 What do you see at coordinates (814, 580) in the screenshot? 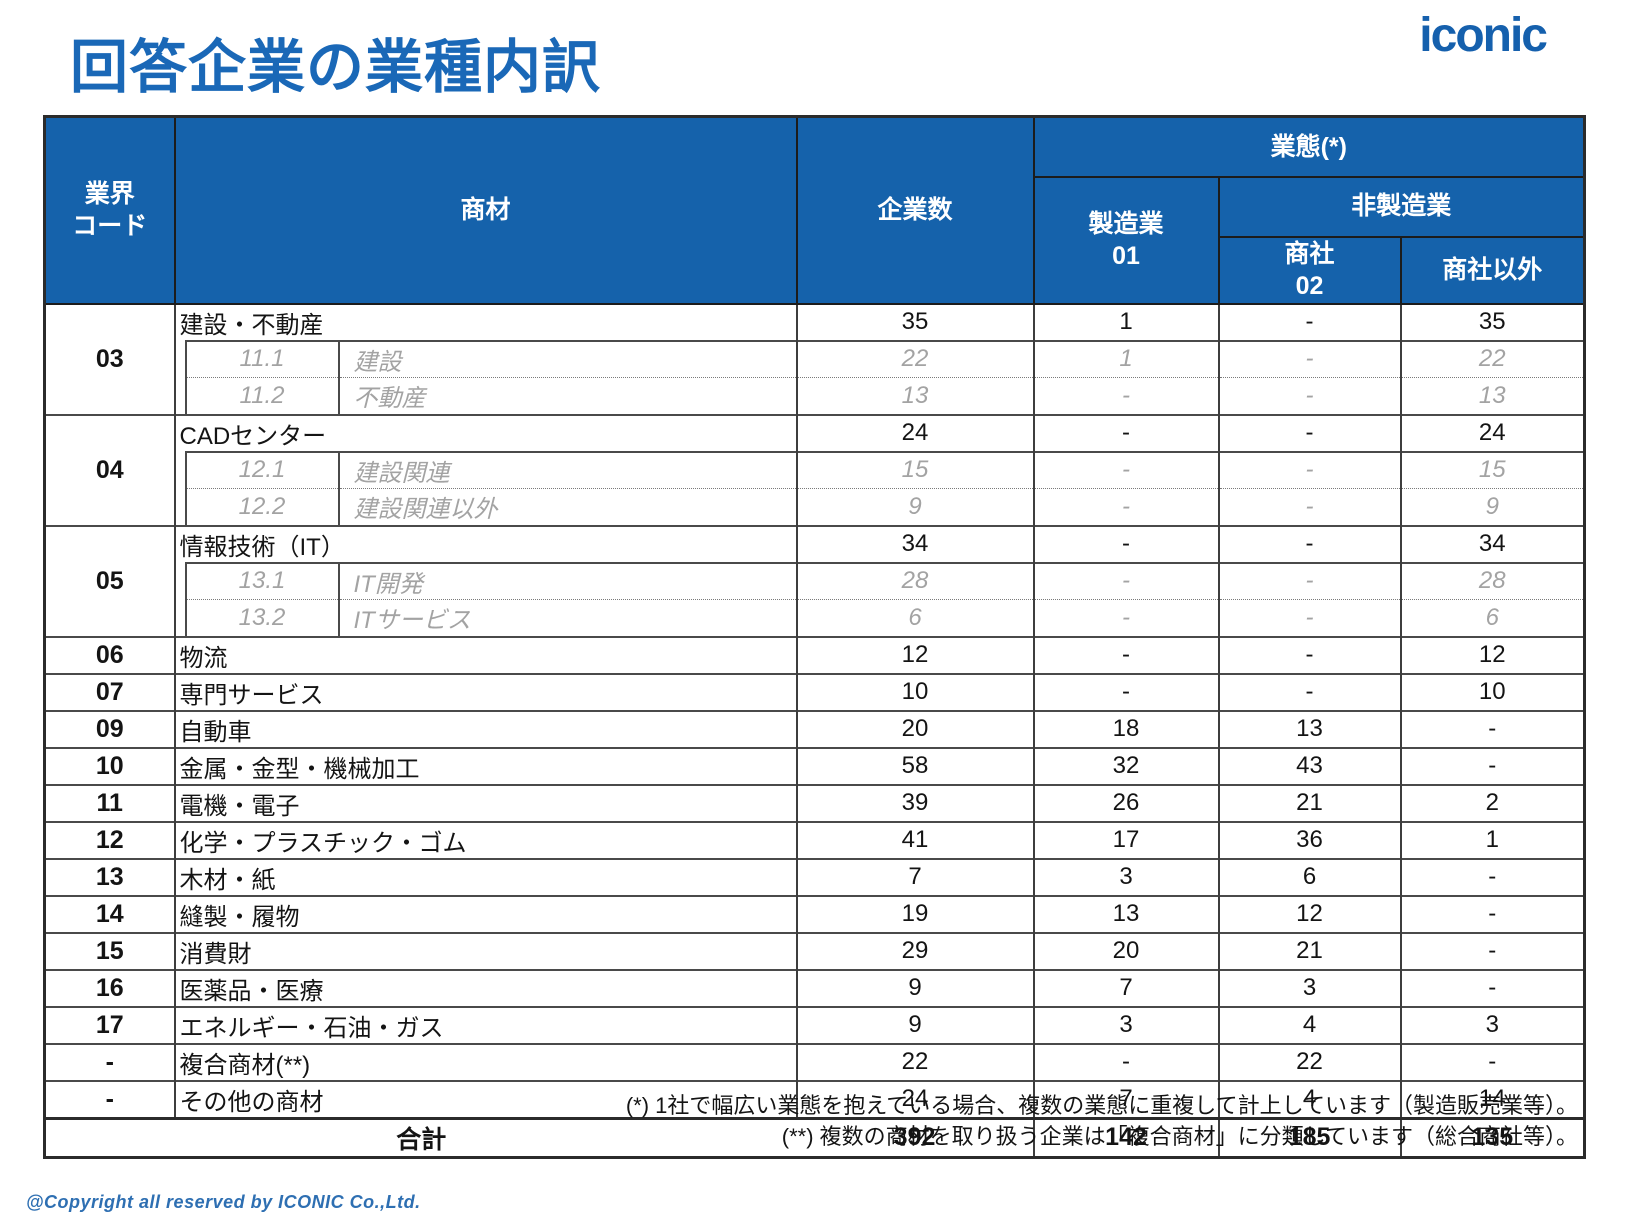
I see `table-row: 05 情報技術（IT） 34- -34` at bounding box center [814, 580].